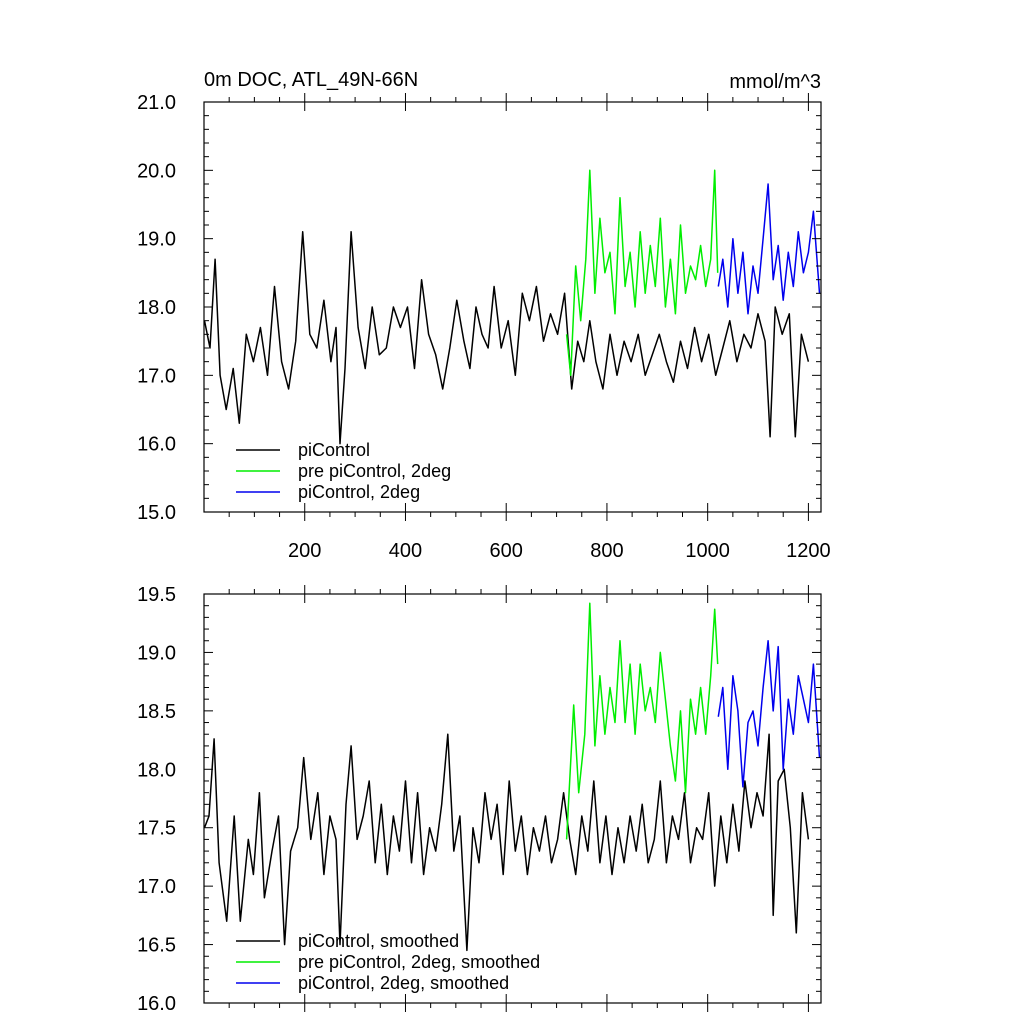 The image size is (1024, 1024). I want to click on series-pre-picontrol-2deg, so click(642, 273).